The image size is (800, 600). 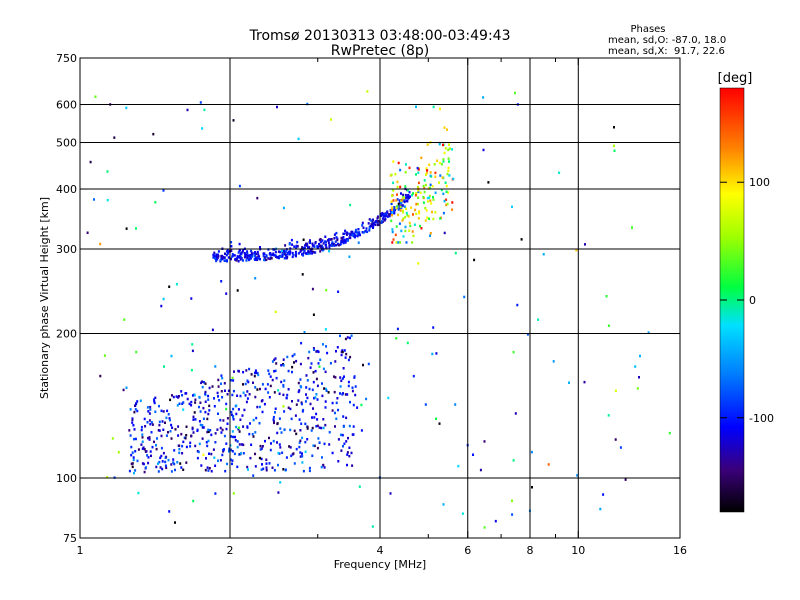 I want to click on x-tick-label: 10, so click(x=578, y=550).